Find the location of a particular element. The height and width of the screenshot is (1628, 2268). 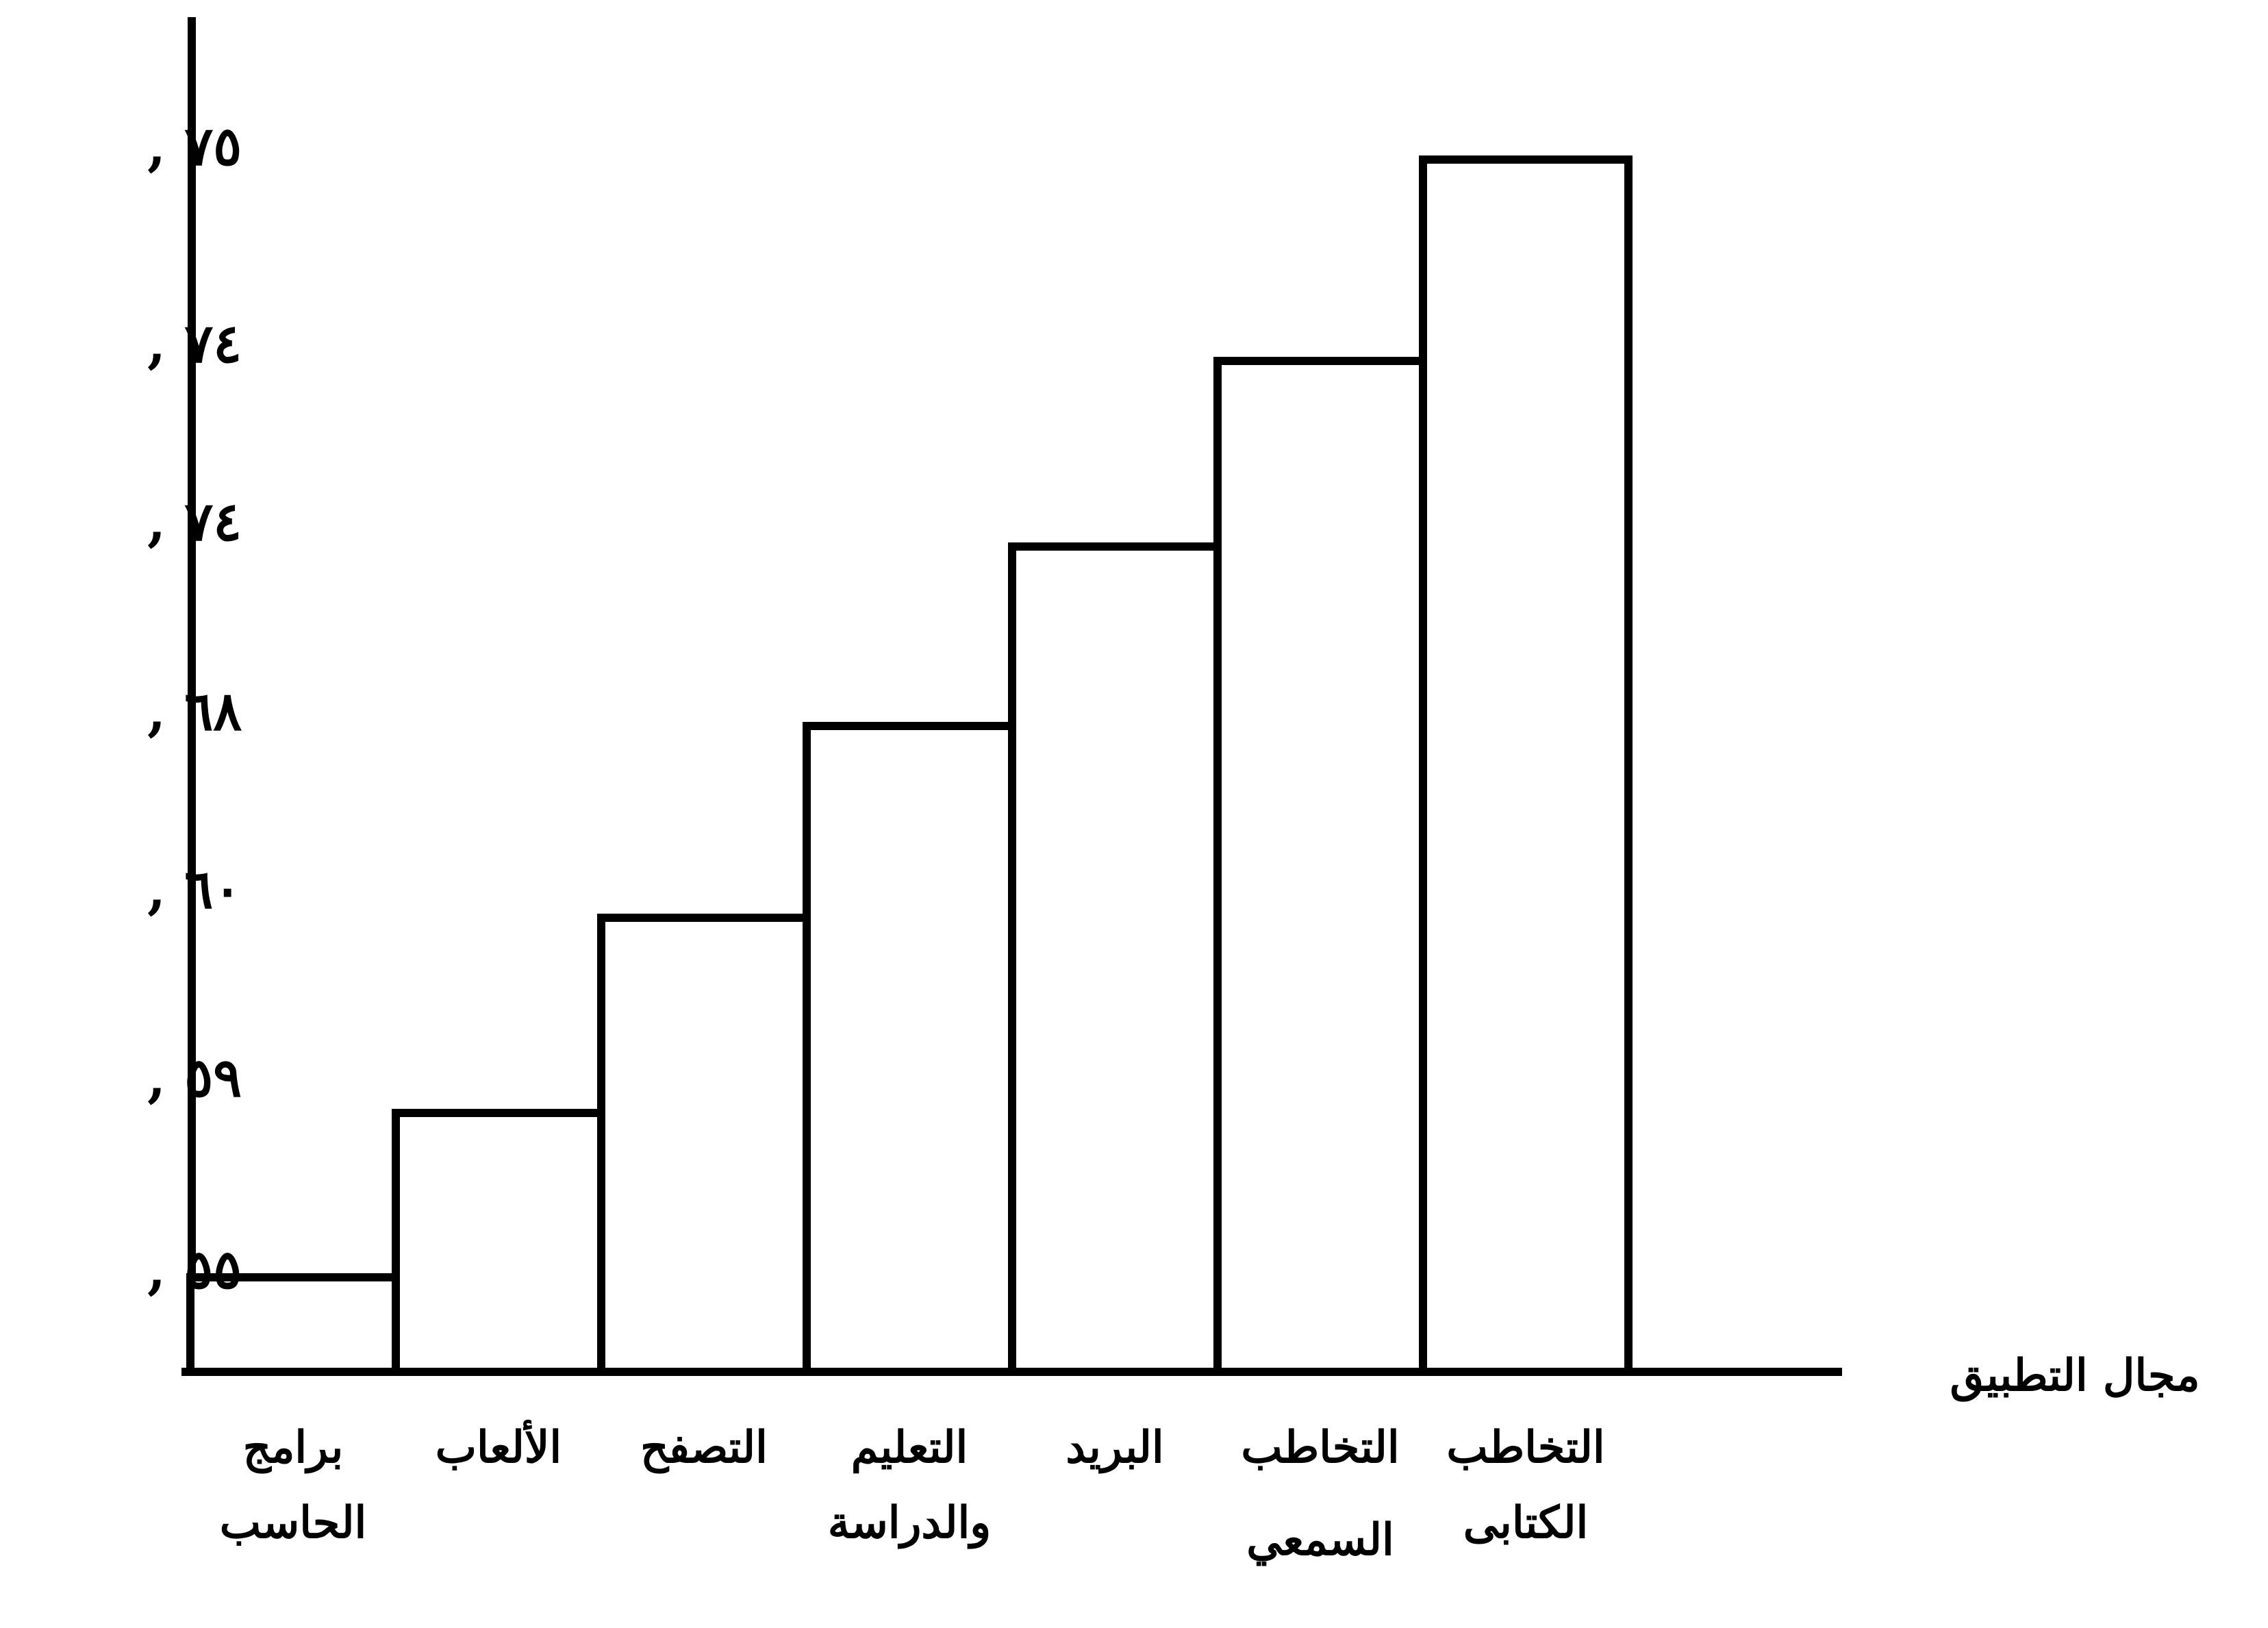

y-tick-label: ٥٥ , is located at coordinates (194, 1270).